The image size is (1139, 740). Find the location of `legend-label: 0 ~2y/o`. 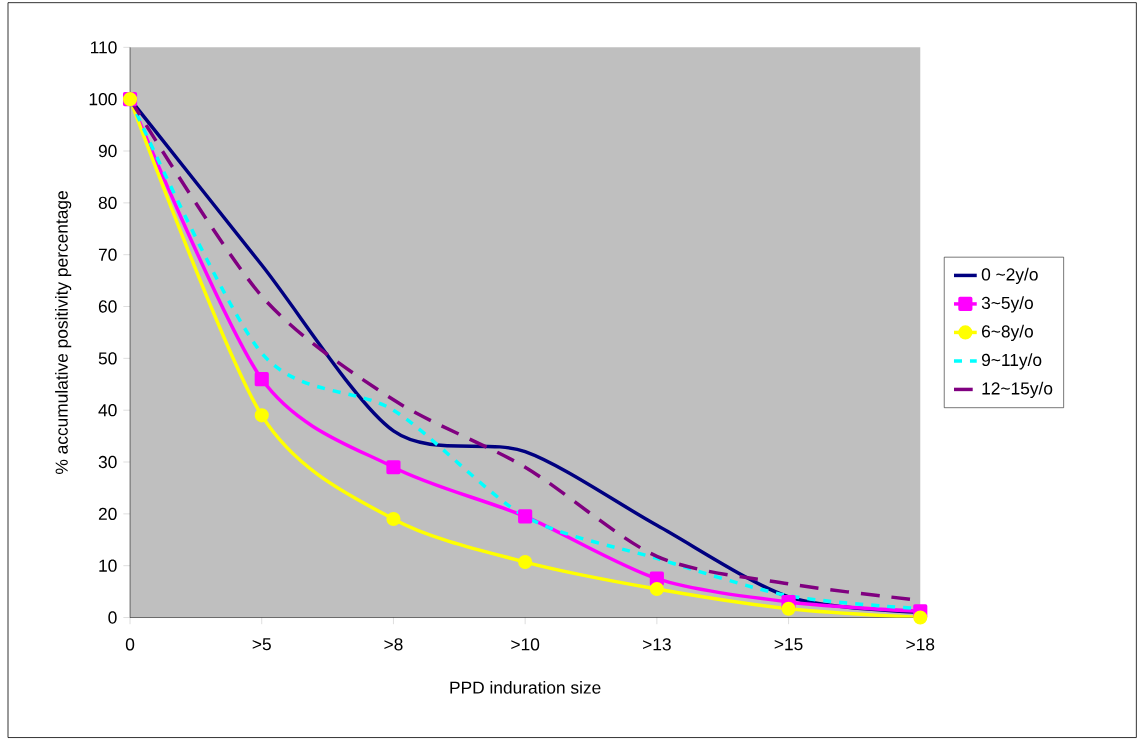

legend-label: 0 ~2y/o is located at coordinates (1009, 275).